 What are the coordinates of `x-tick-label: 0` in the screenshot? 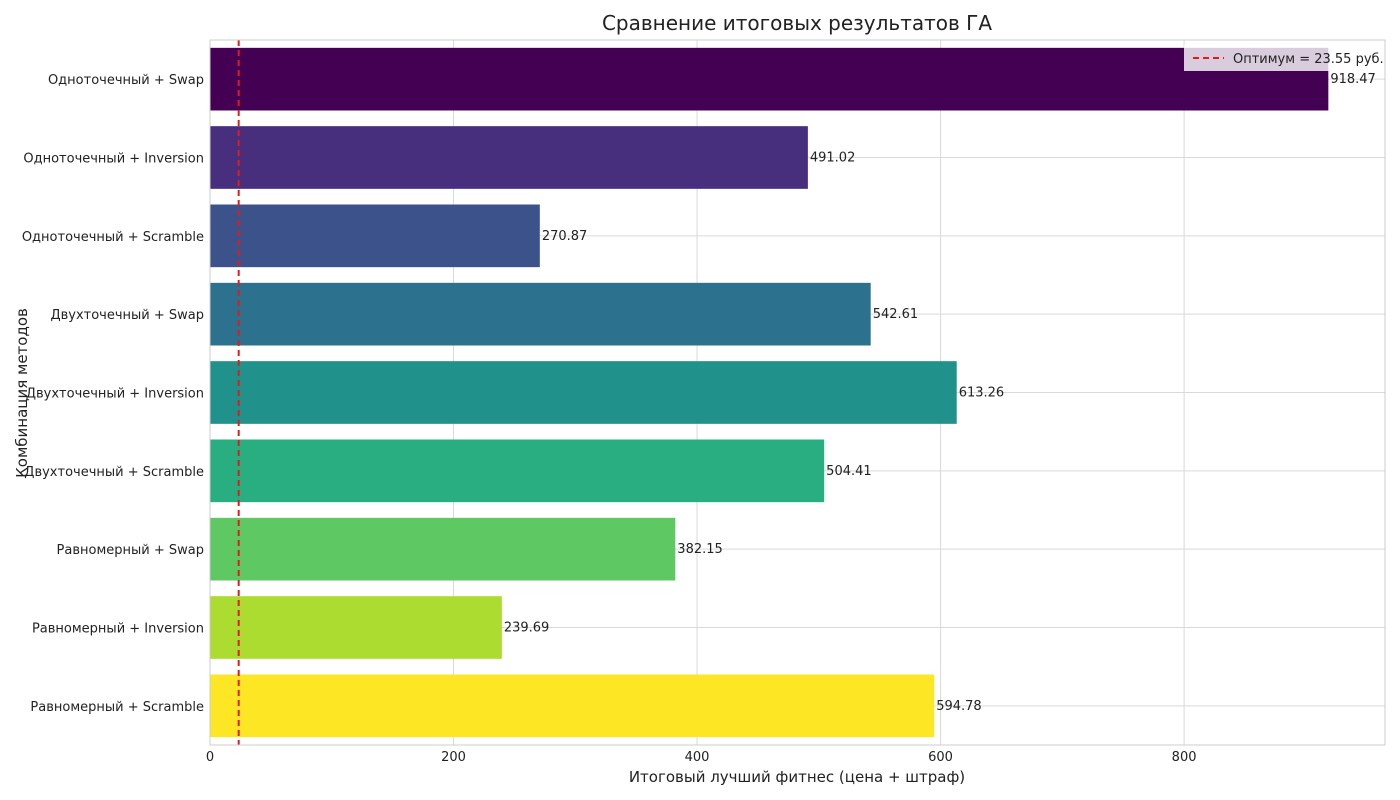 It's located at (210, 757).